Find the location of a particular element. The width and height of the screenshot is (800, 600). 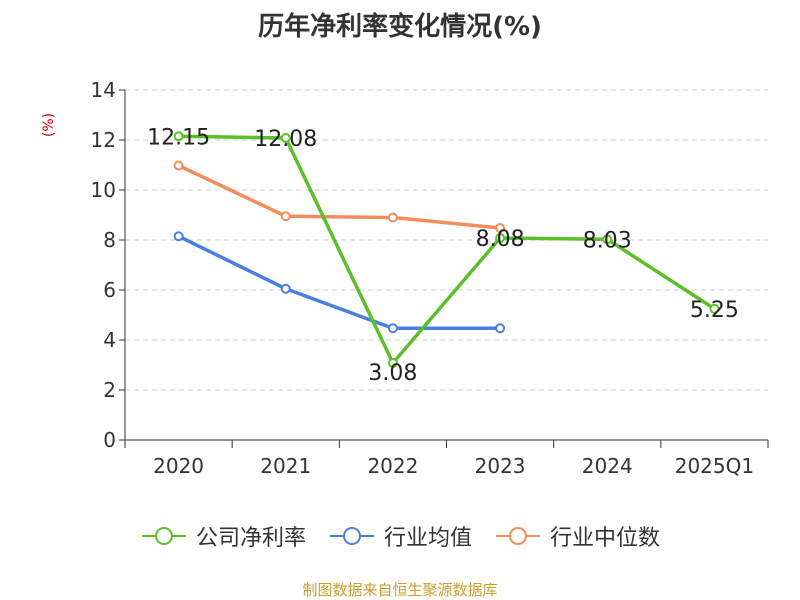

legend-label: 公司净利率 is located at coordinates (250, 538).